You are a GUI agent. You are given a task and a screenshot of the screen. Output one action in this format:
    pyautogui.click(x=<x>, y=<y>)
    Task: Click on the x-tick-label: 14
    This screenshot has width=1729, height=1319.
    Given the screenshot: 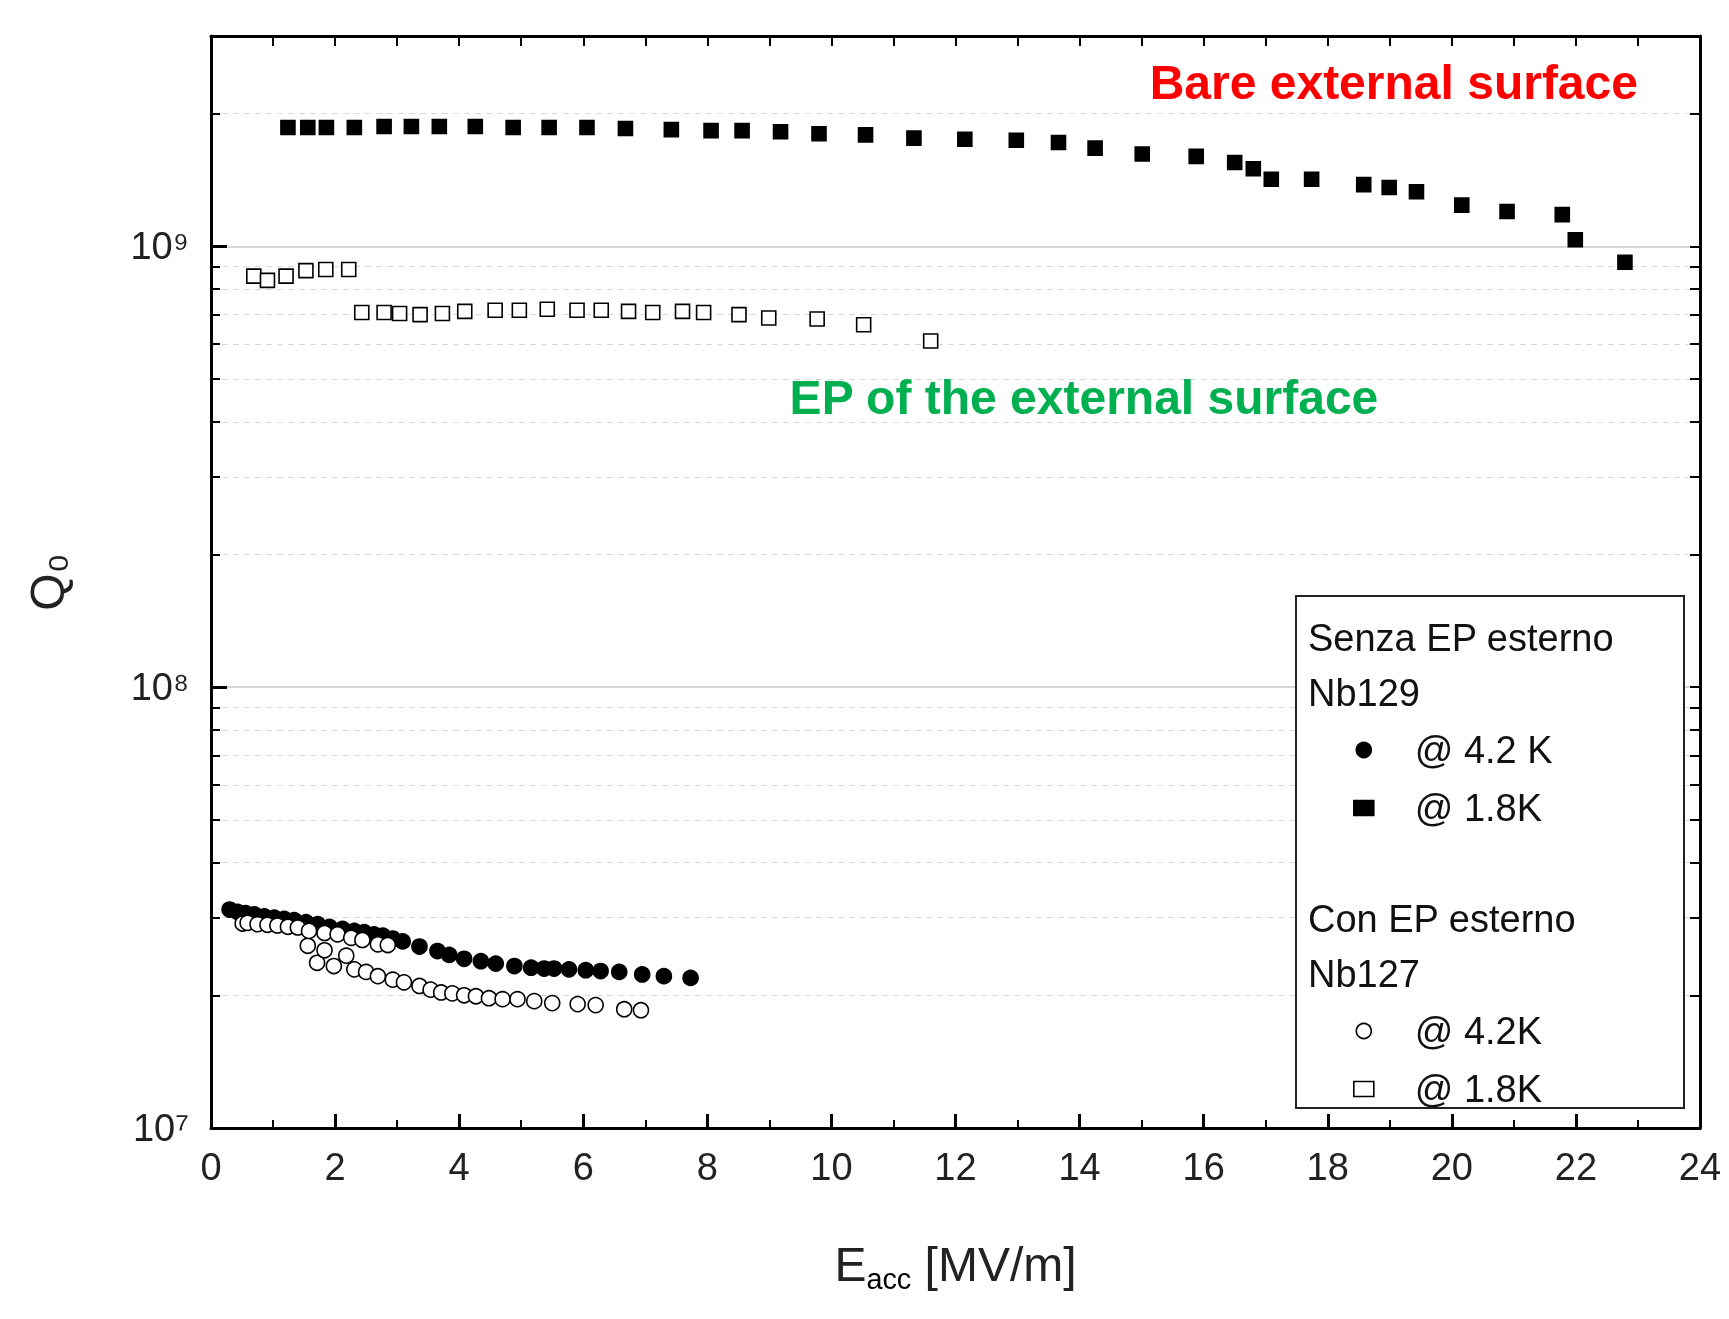 What is the action you would take?
    pyautogui.click(x=1079, y=1167)
    